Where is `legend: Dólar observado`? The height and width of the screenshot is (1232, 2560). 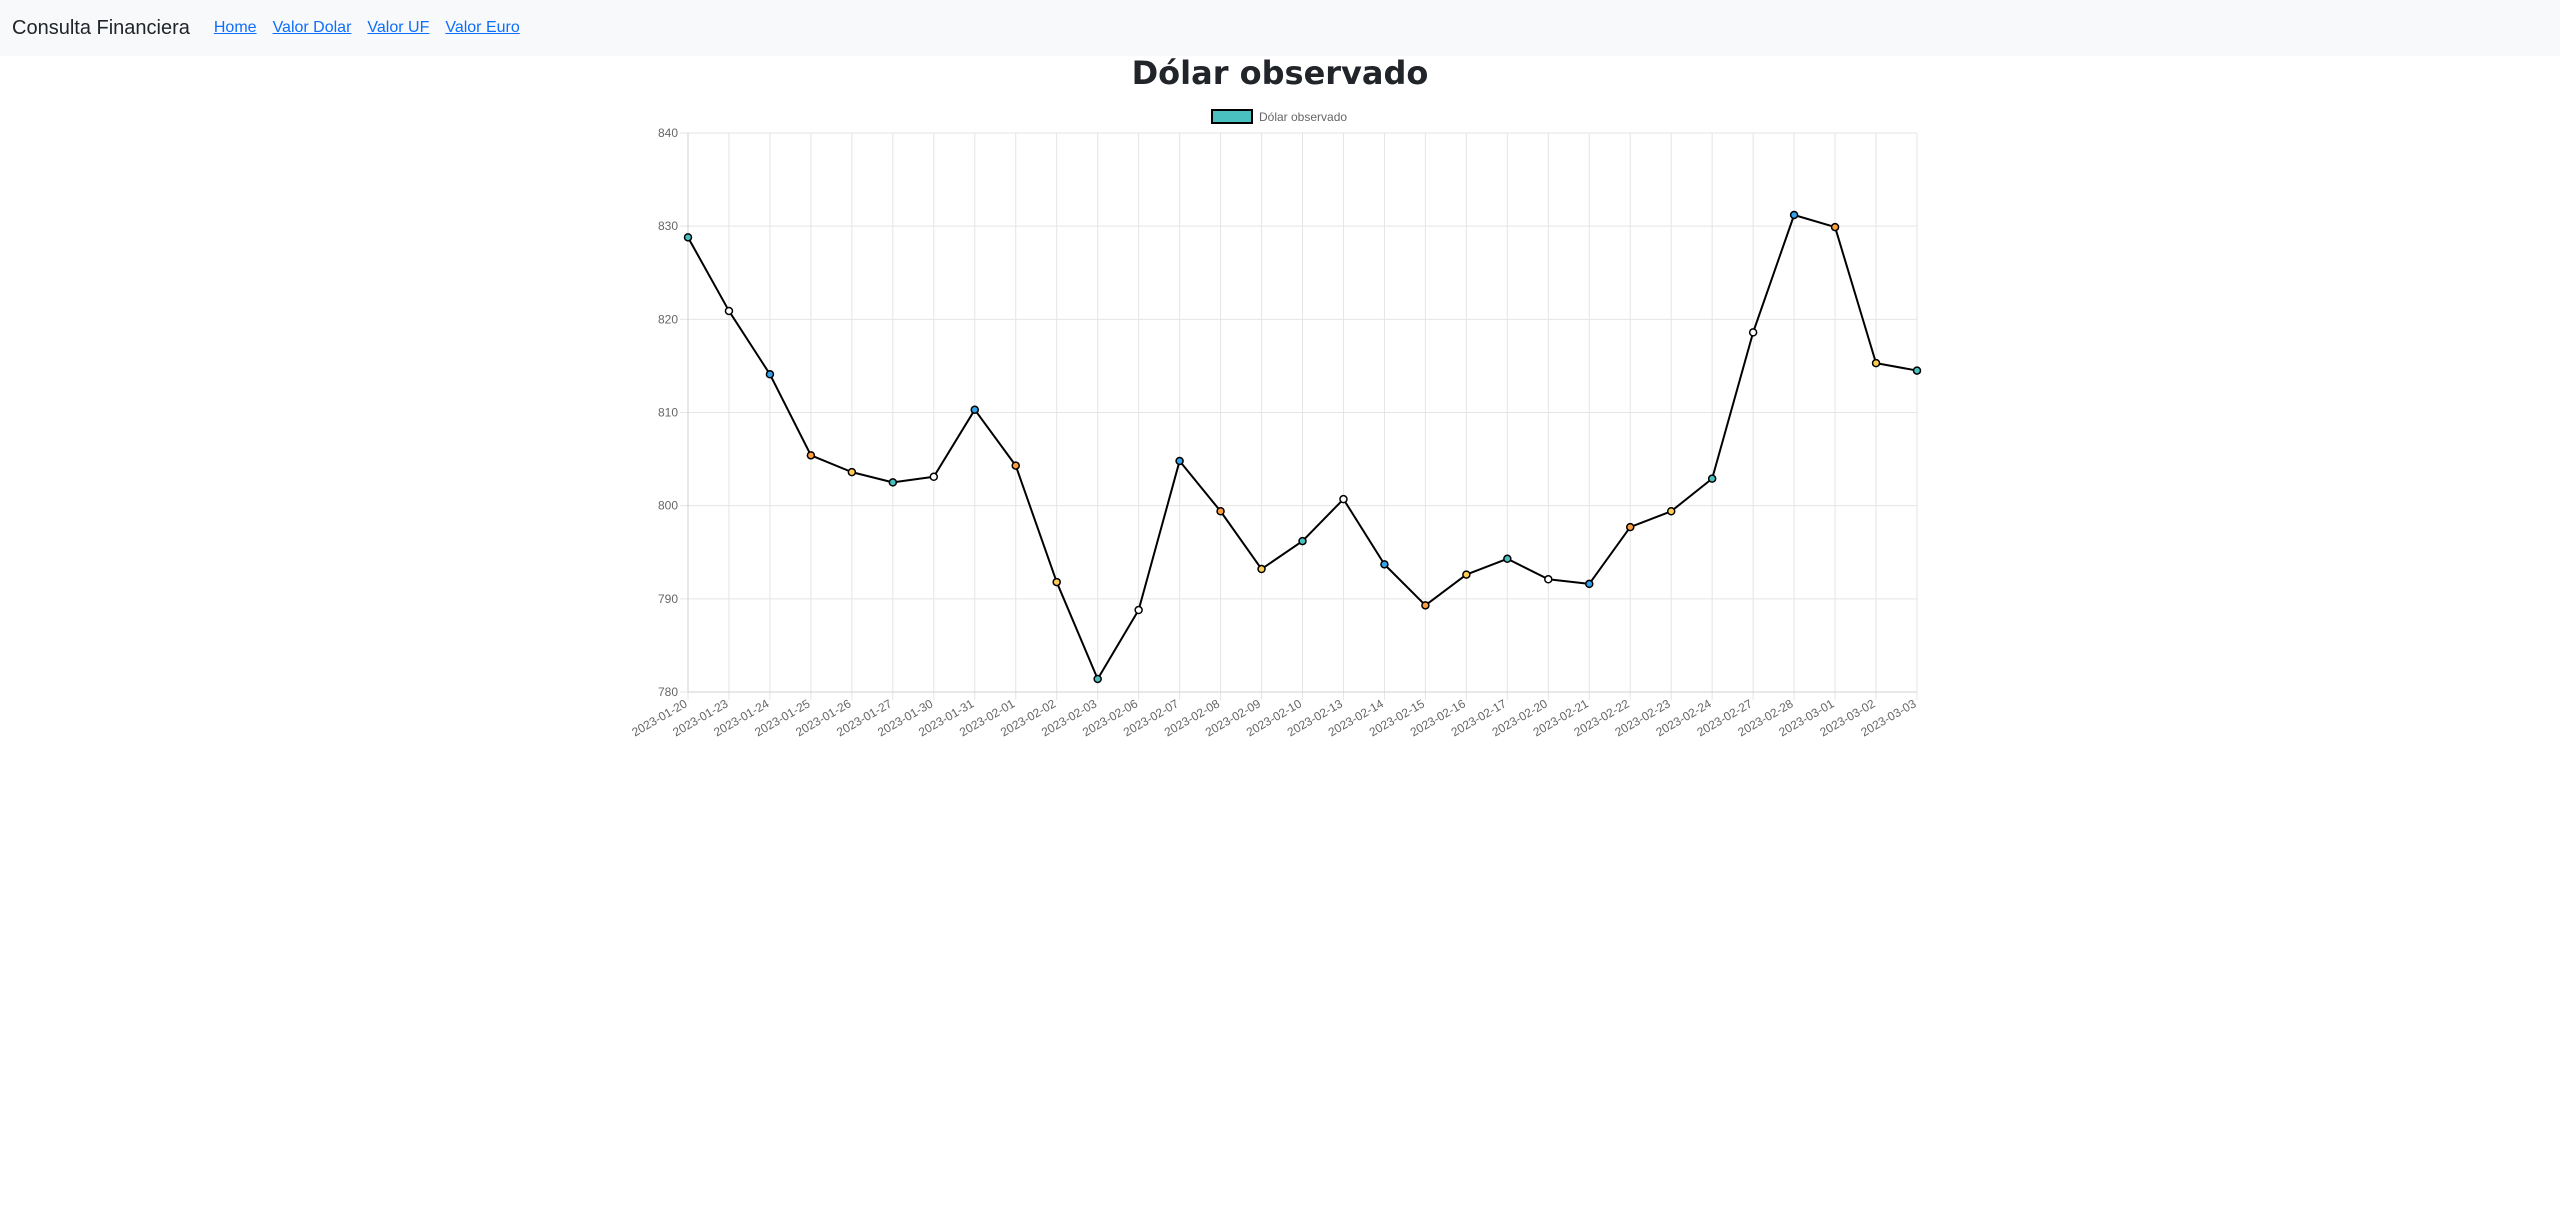
legend: Dólar observado is located at coordinates (1279, 116).